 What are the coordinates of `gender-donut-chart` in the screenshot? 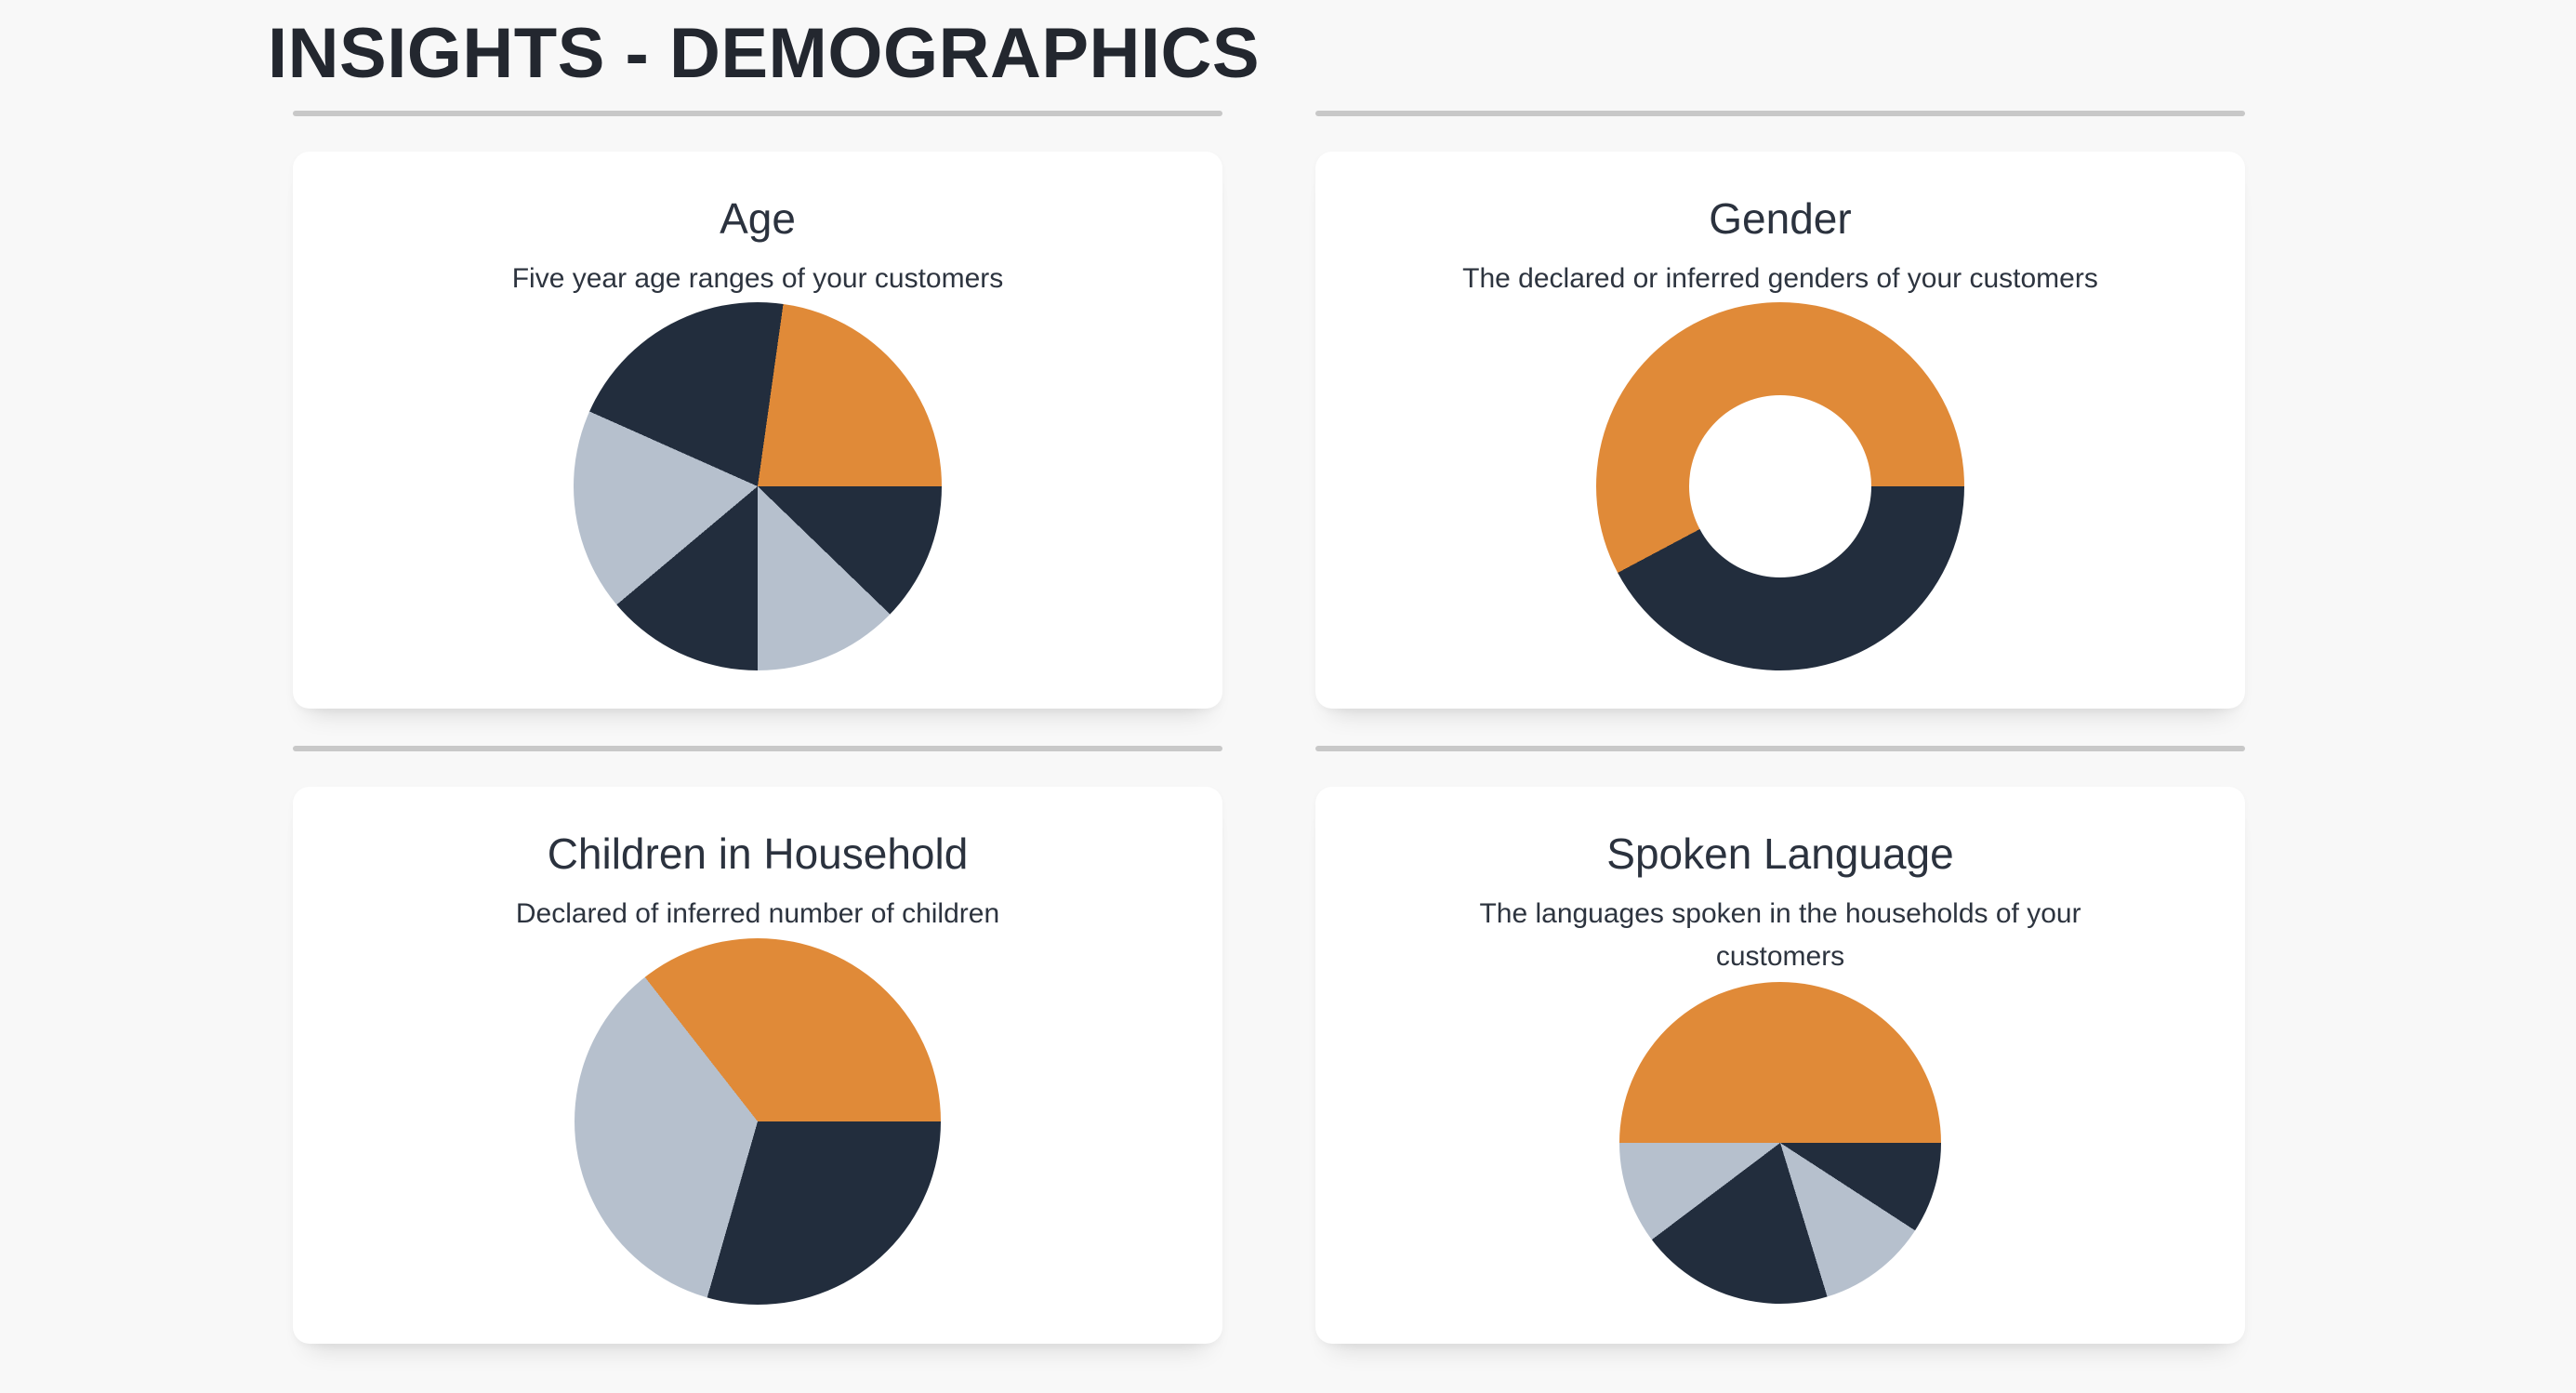 It's located at (1780, 486).